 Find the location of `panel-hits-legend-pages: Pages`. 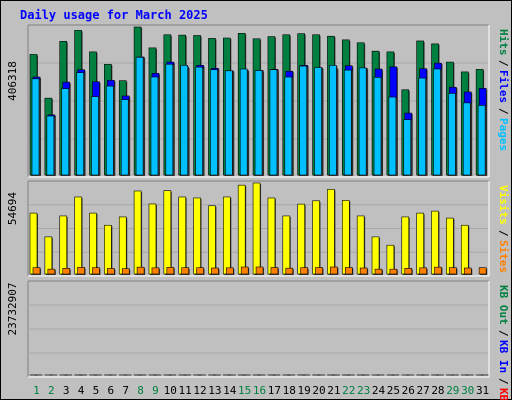

panel-hits-legend-pages: Pages is located at coordinates (503, 134).